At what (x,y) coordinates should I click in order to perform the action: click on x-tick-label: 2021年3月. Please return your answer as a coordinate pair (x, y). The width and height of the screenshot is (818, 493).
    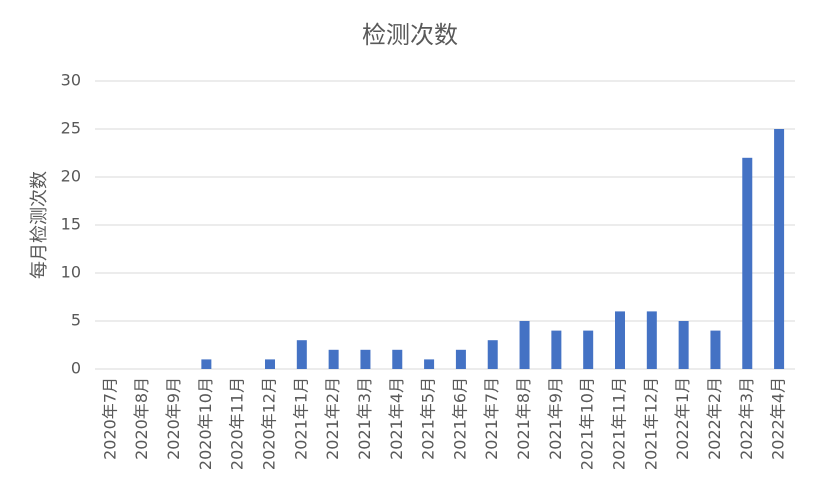
    Looking at the image, I should click on (364, 418).